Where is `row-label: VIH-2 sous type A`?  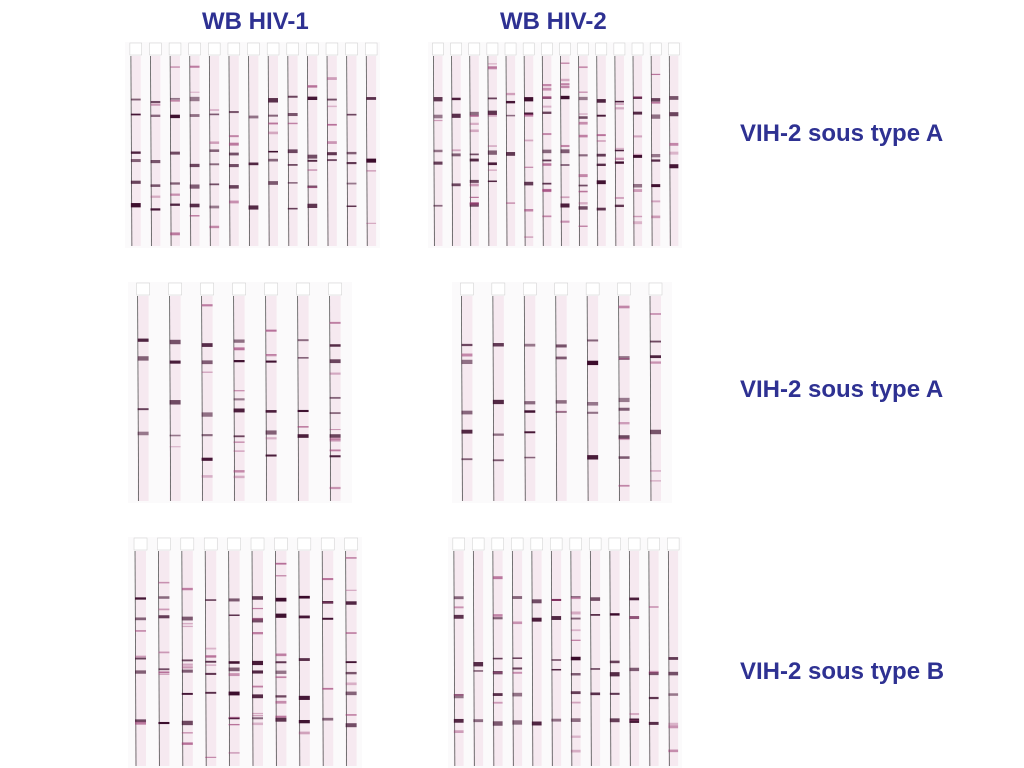
row-label: VIH-2 sous type A is located at coordinates (842, 389).